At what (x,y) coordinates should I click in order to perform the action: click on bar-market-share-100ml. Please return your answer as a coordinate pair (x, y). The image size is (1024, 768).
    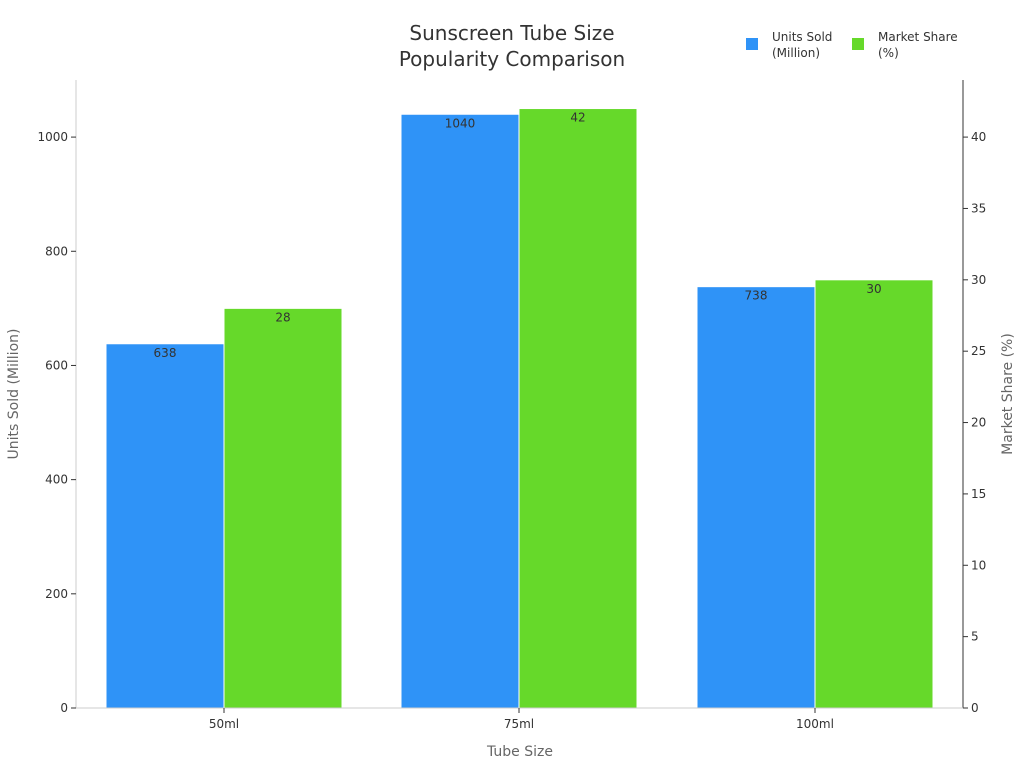
    Looking at the image, I should click on (874, 494).